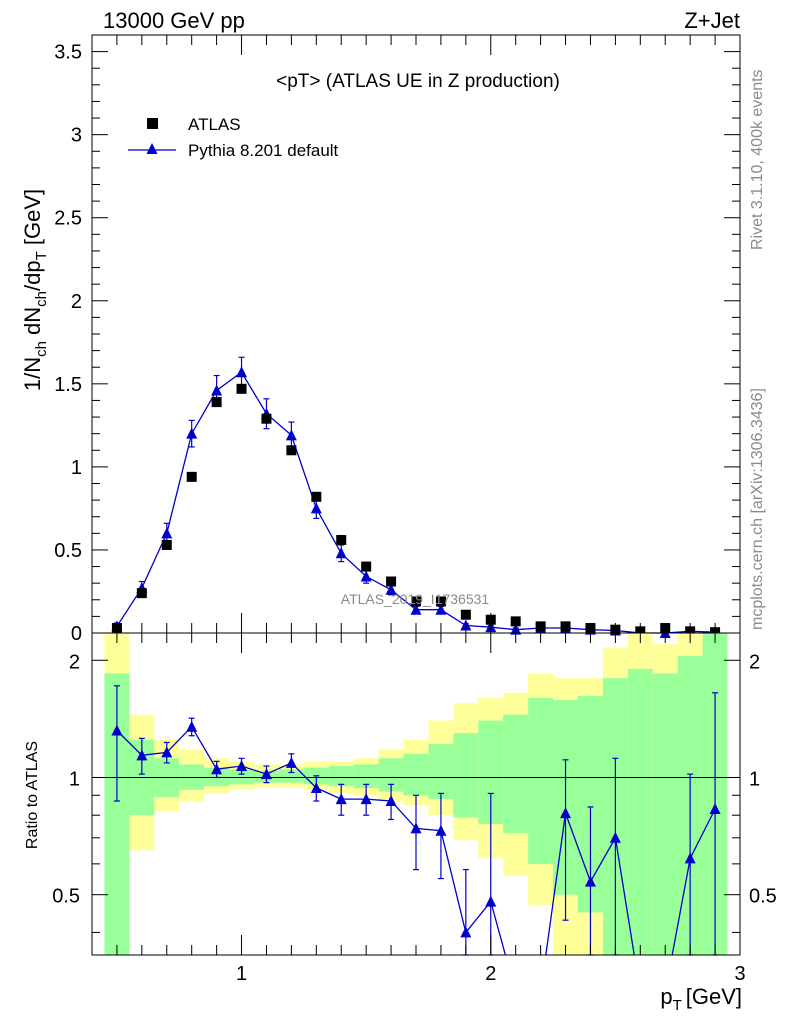  What do you see at coordinates (152, 123) in the screenshot?
I see `legend-data-marker` at bounding box center [152, 123].